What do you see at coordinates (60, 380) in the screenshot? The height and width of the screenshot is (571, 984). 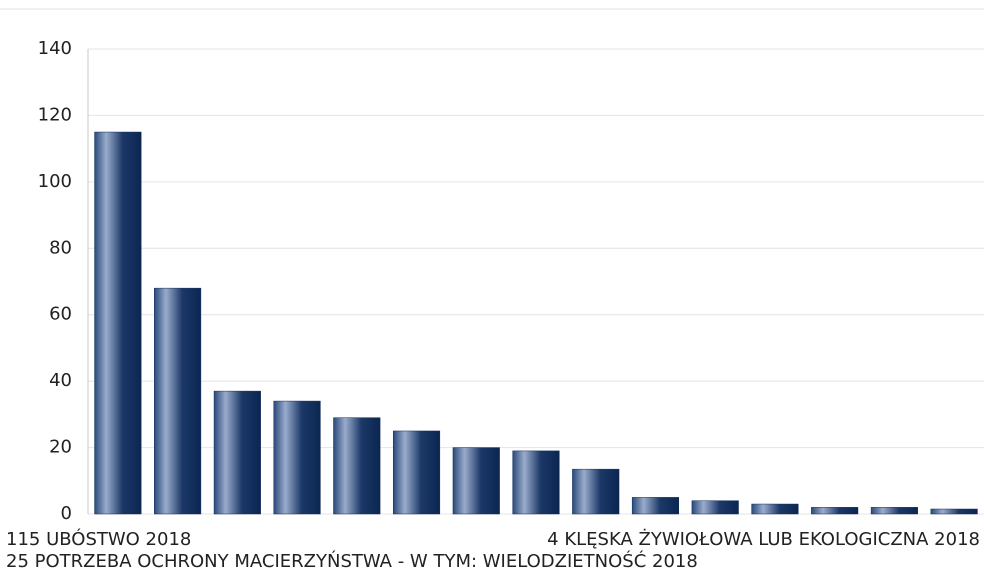 I see `y-tick-label: 40` at bounding box center [60, 380].